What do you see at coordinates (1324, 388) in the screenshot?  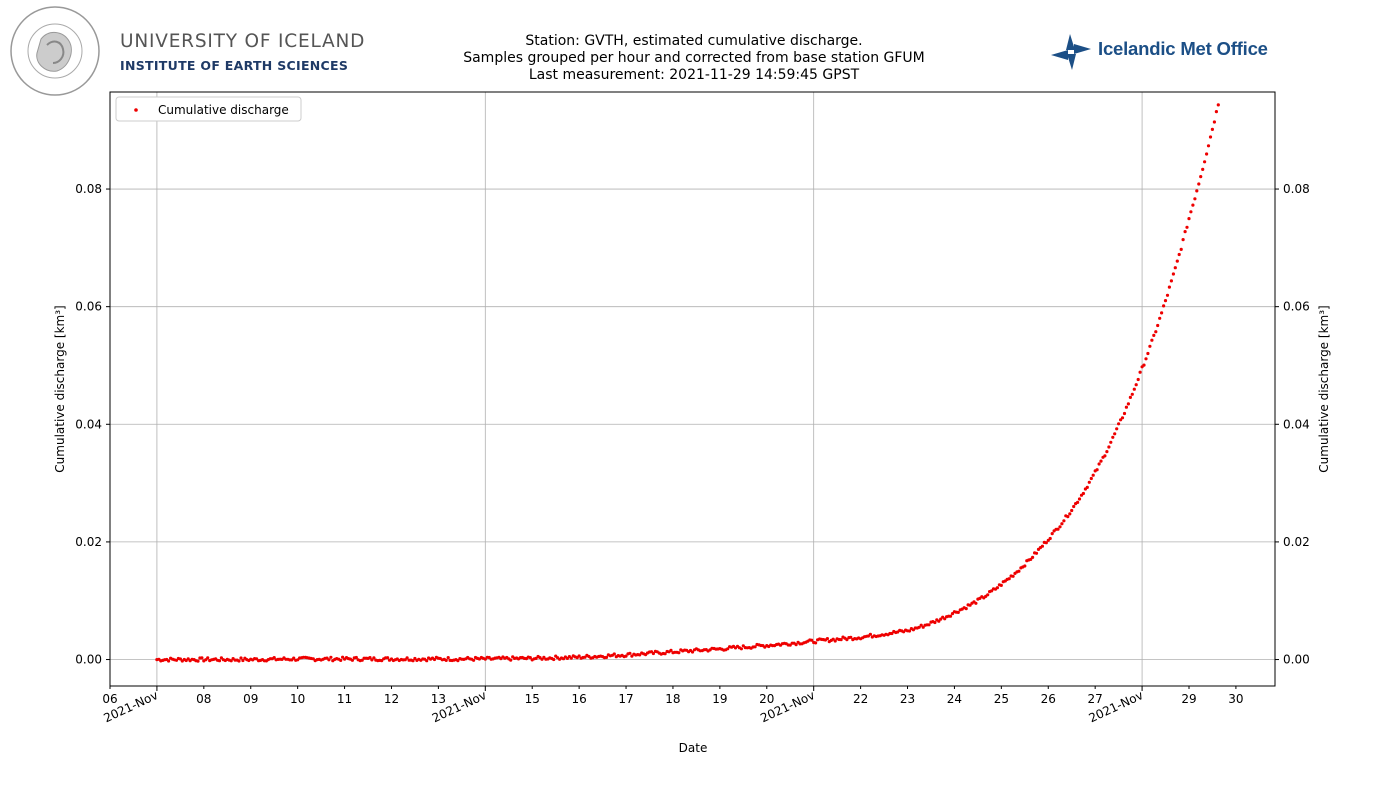 I see `y-axis-label-right: Cumulative discharge [km³]` at bounding box center [1324, 388].